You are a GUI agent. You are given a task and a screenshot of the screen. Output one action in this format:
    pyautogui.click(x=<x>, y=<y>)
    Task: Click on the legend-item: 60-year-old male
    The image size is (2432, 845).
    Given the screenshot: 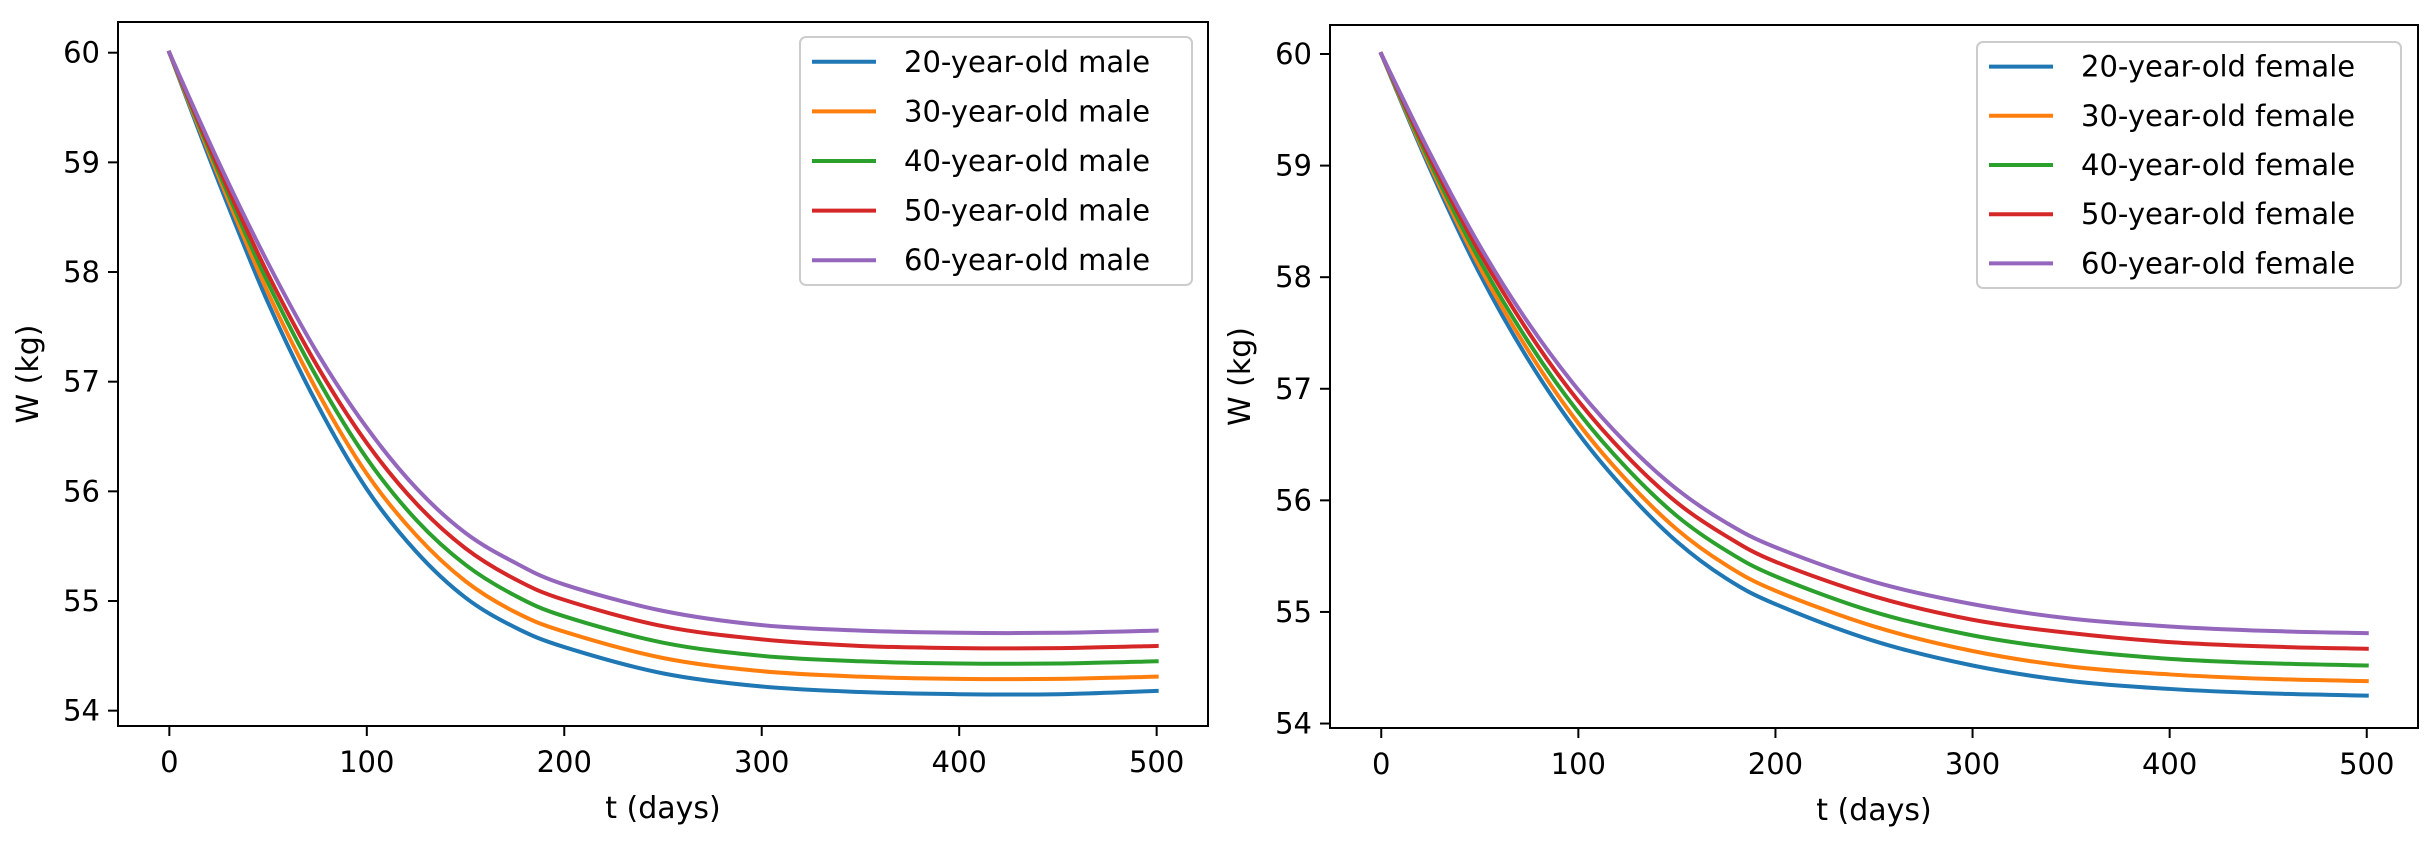 What is the action you would take?
    pyautogui.click(x=981, y=260)
    